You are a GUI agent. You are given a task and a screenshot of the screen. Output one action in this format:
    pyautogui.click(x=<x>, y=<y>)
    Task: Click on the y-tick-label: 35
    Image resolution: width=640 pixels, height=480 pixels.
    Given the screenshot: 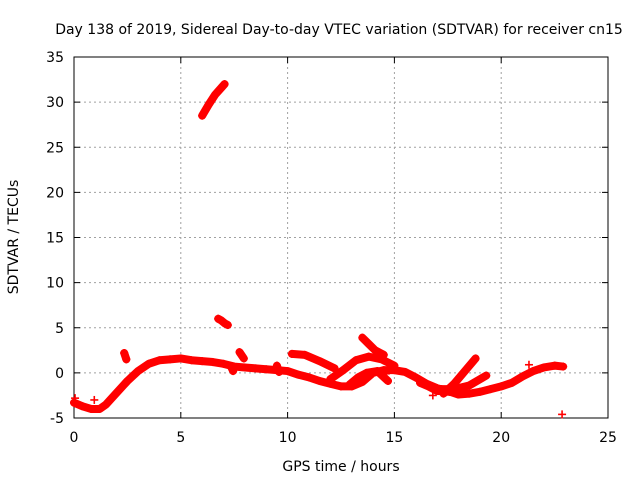 What is the action you would take?
    pyautogui.click(x=55, y=58)
    